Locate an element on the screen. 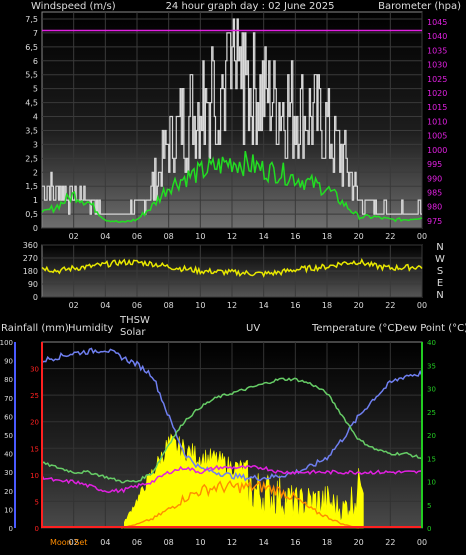 This screenshot has width=466, height=555. time-tick-label: 06 is located at coordinates (137, 305).